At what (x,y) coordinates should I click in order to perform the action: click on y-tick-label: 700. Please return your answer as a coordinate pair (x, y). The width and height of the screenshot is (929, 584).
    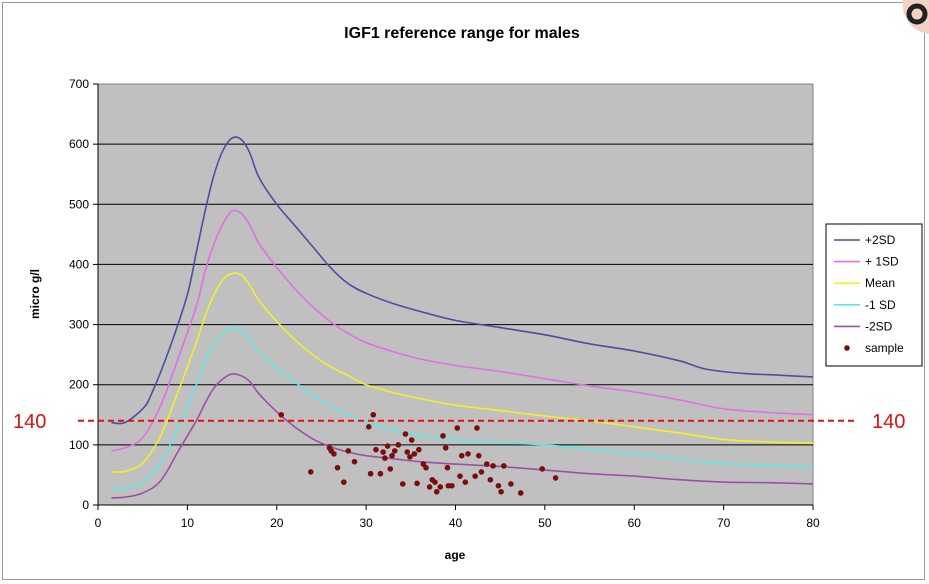
    Looking at the image, I should click on (79, 84).